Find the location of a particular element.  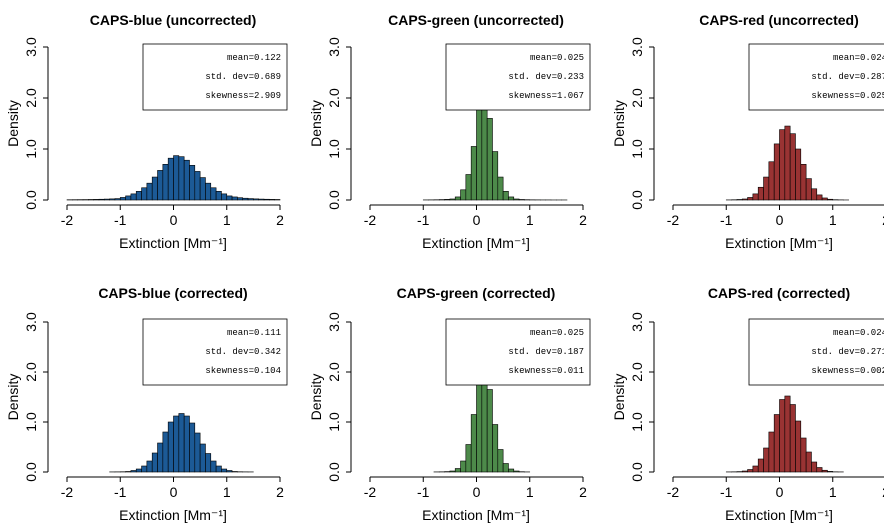

chart-title: CAPS-red (corrected) is located at coordinates (779, 293).